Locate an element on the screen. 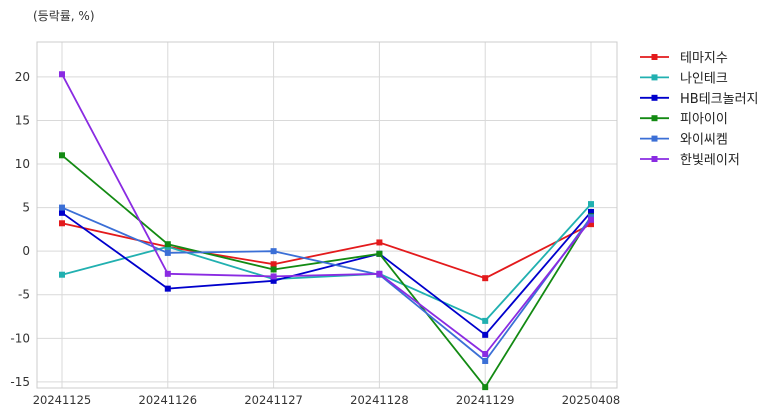 The width and height of the screenshot is (783, 416). y-tick-label: 5 is located at coordinates (26, 208).